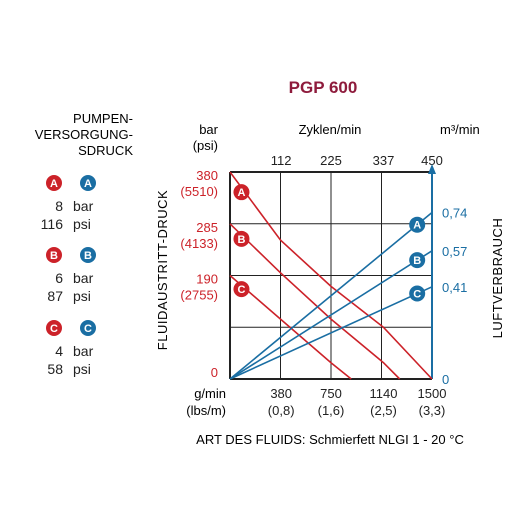  I want to click on air-curve-c-marker, so click(417, 293).